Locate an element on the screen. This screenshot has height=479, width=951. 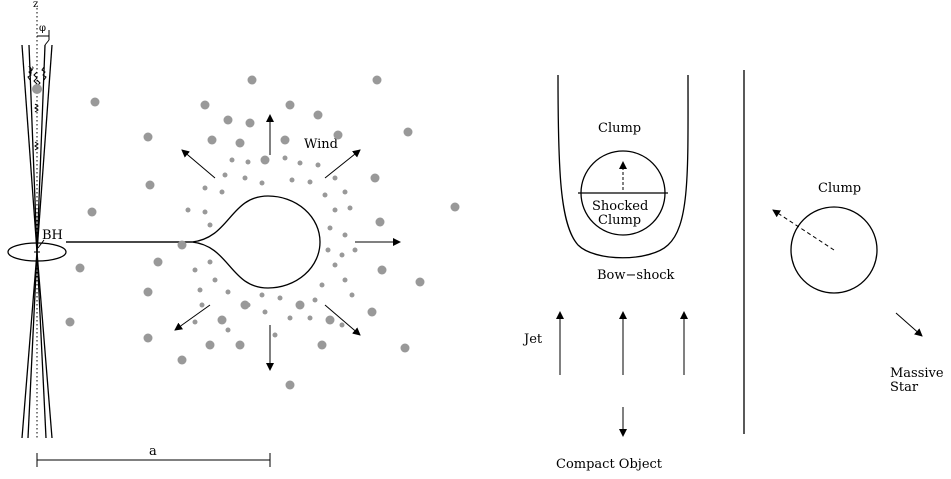
shocked-clump-label: Clump is located at coordinates (619, 220).